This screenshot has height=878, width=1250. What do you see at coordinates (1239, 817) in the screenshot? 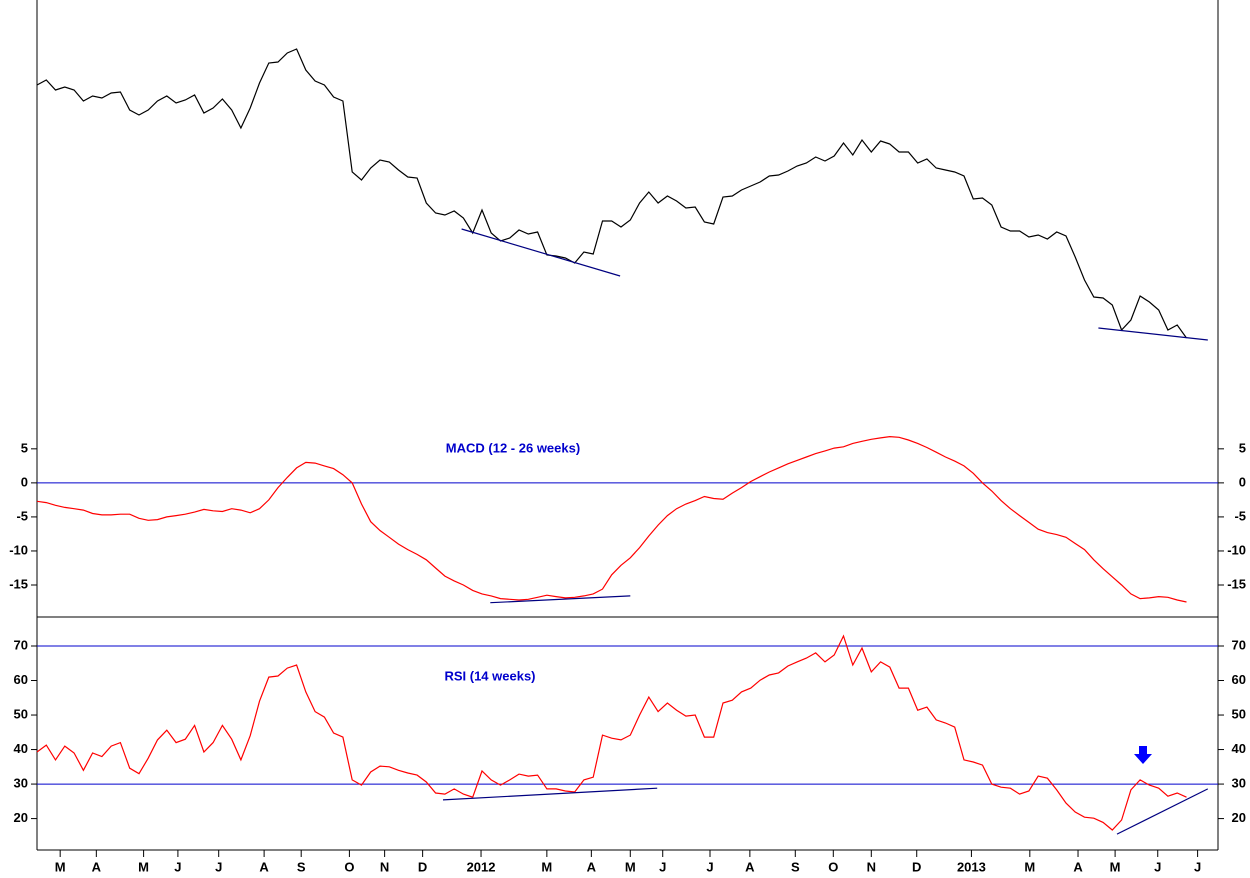
I see `y-tick-label-right: 20` at bounding box center [1239, 817].